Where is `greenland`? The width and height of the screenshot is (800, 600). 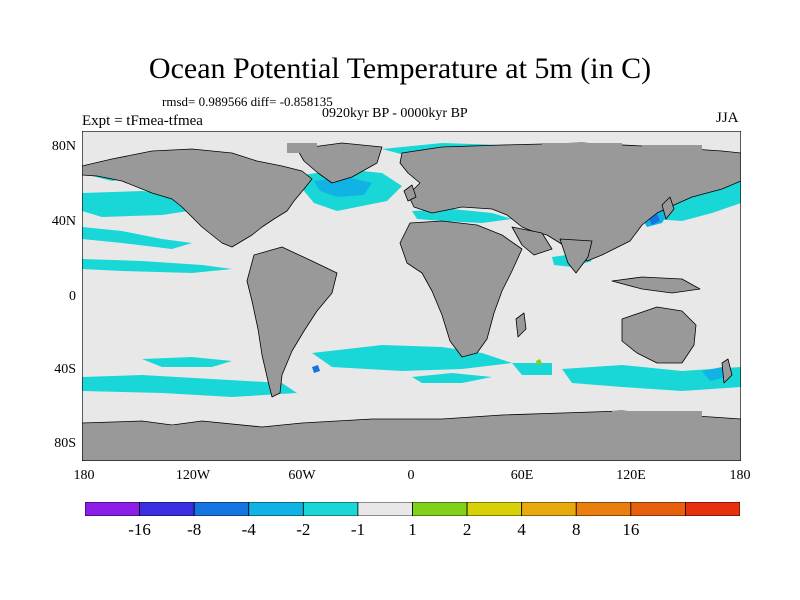 greenland is located at coordinates (339, 163).